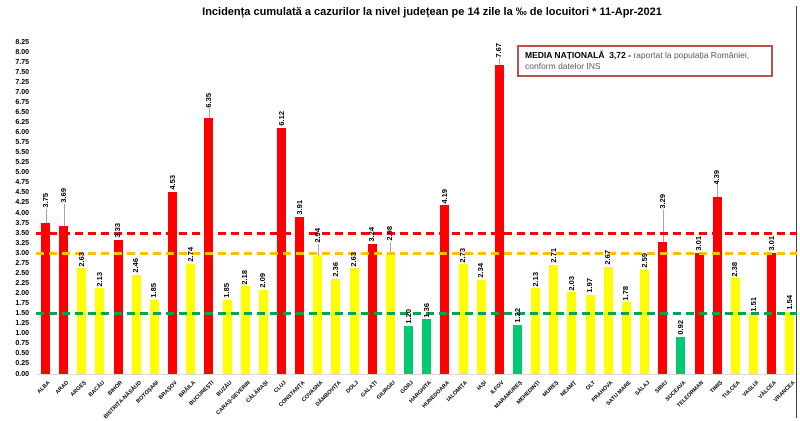 This screenshot has width=800, height=421. Describe the element at coordinates (590, 386) in the screenshot. I see `x-tick-label: OLT` at that location.